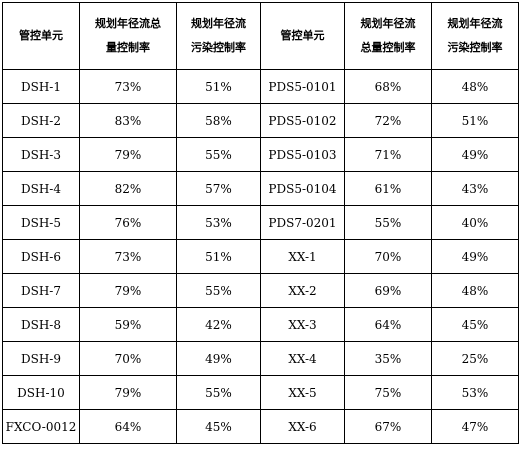 This screenshot has height=460, width=521. Describe the element at coordinates (218, 188) in the screenshot. I see `pollution-rate-left-cell: 57%` at that location.